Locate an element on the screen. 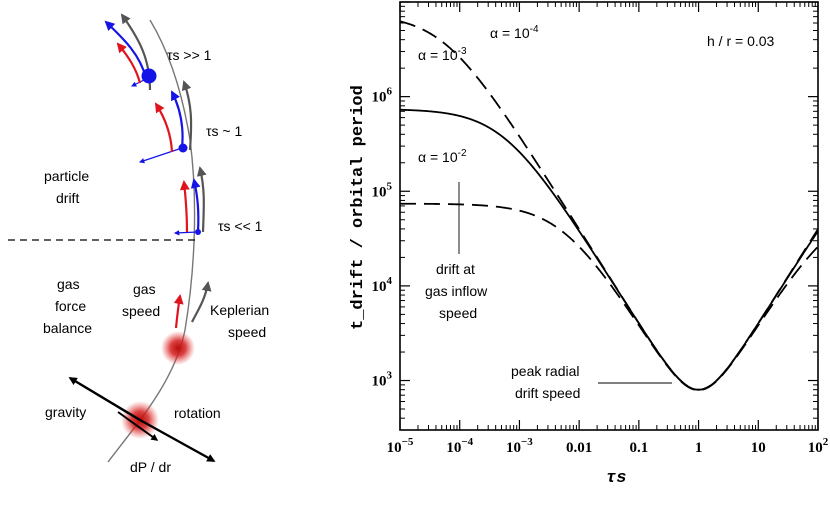 This screenshot has width=830, height=509. label-regime-high: τs >> 1 is located at coordinates (189, 55).